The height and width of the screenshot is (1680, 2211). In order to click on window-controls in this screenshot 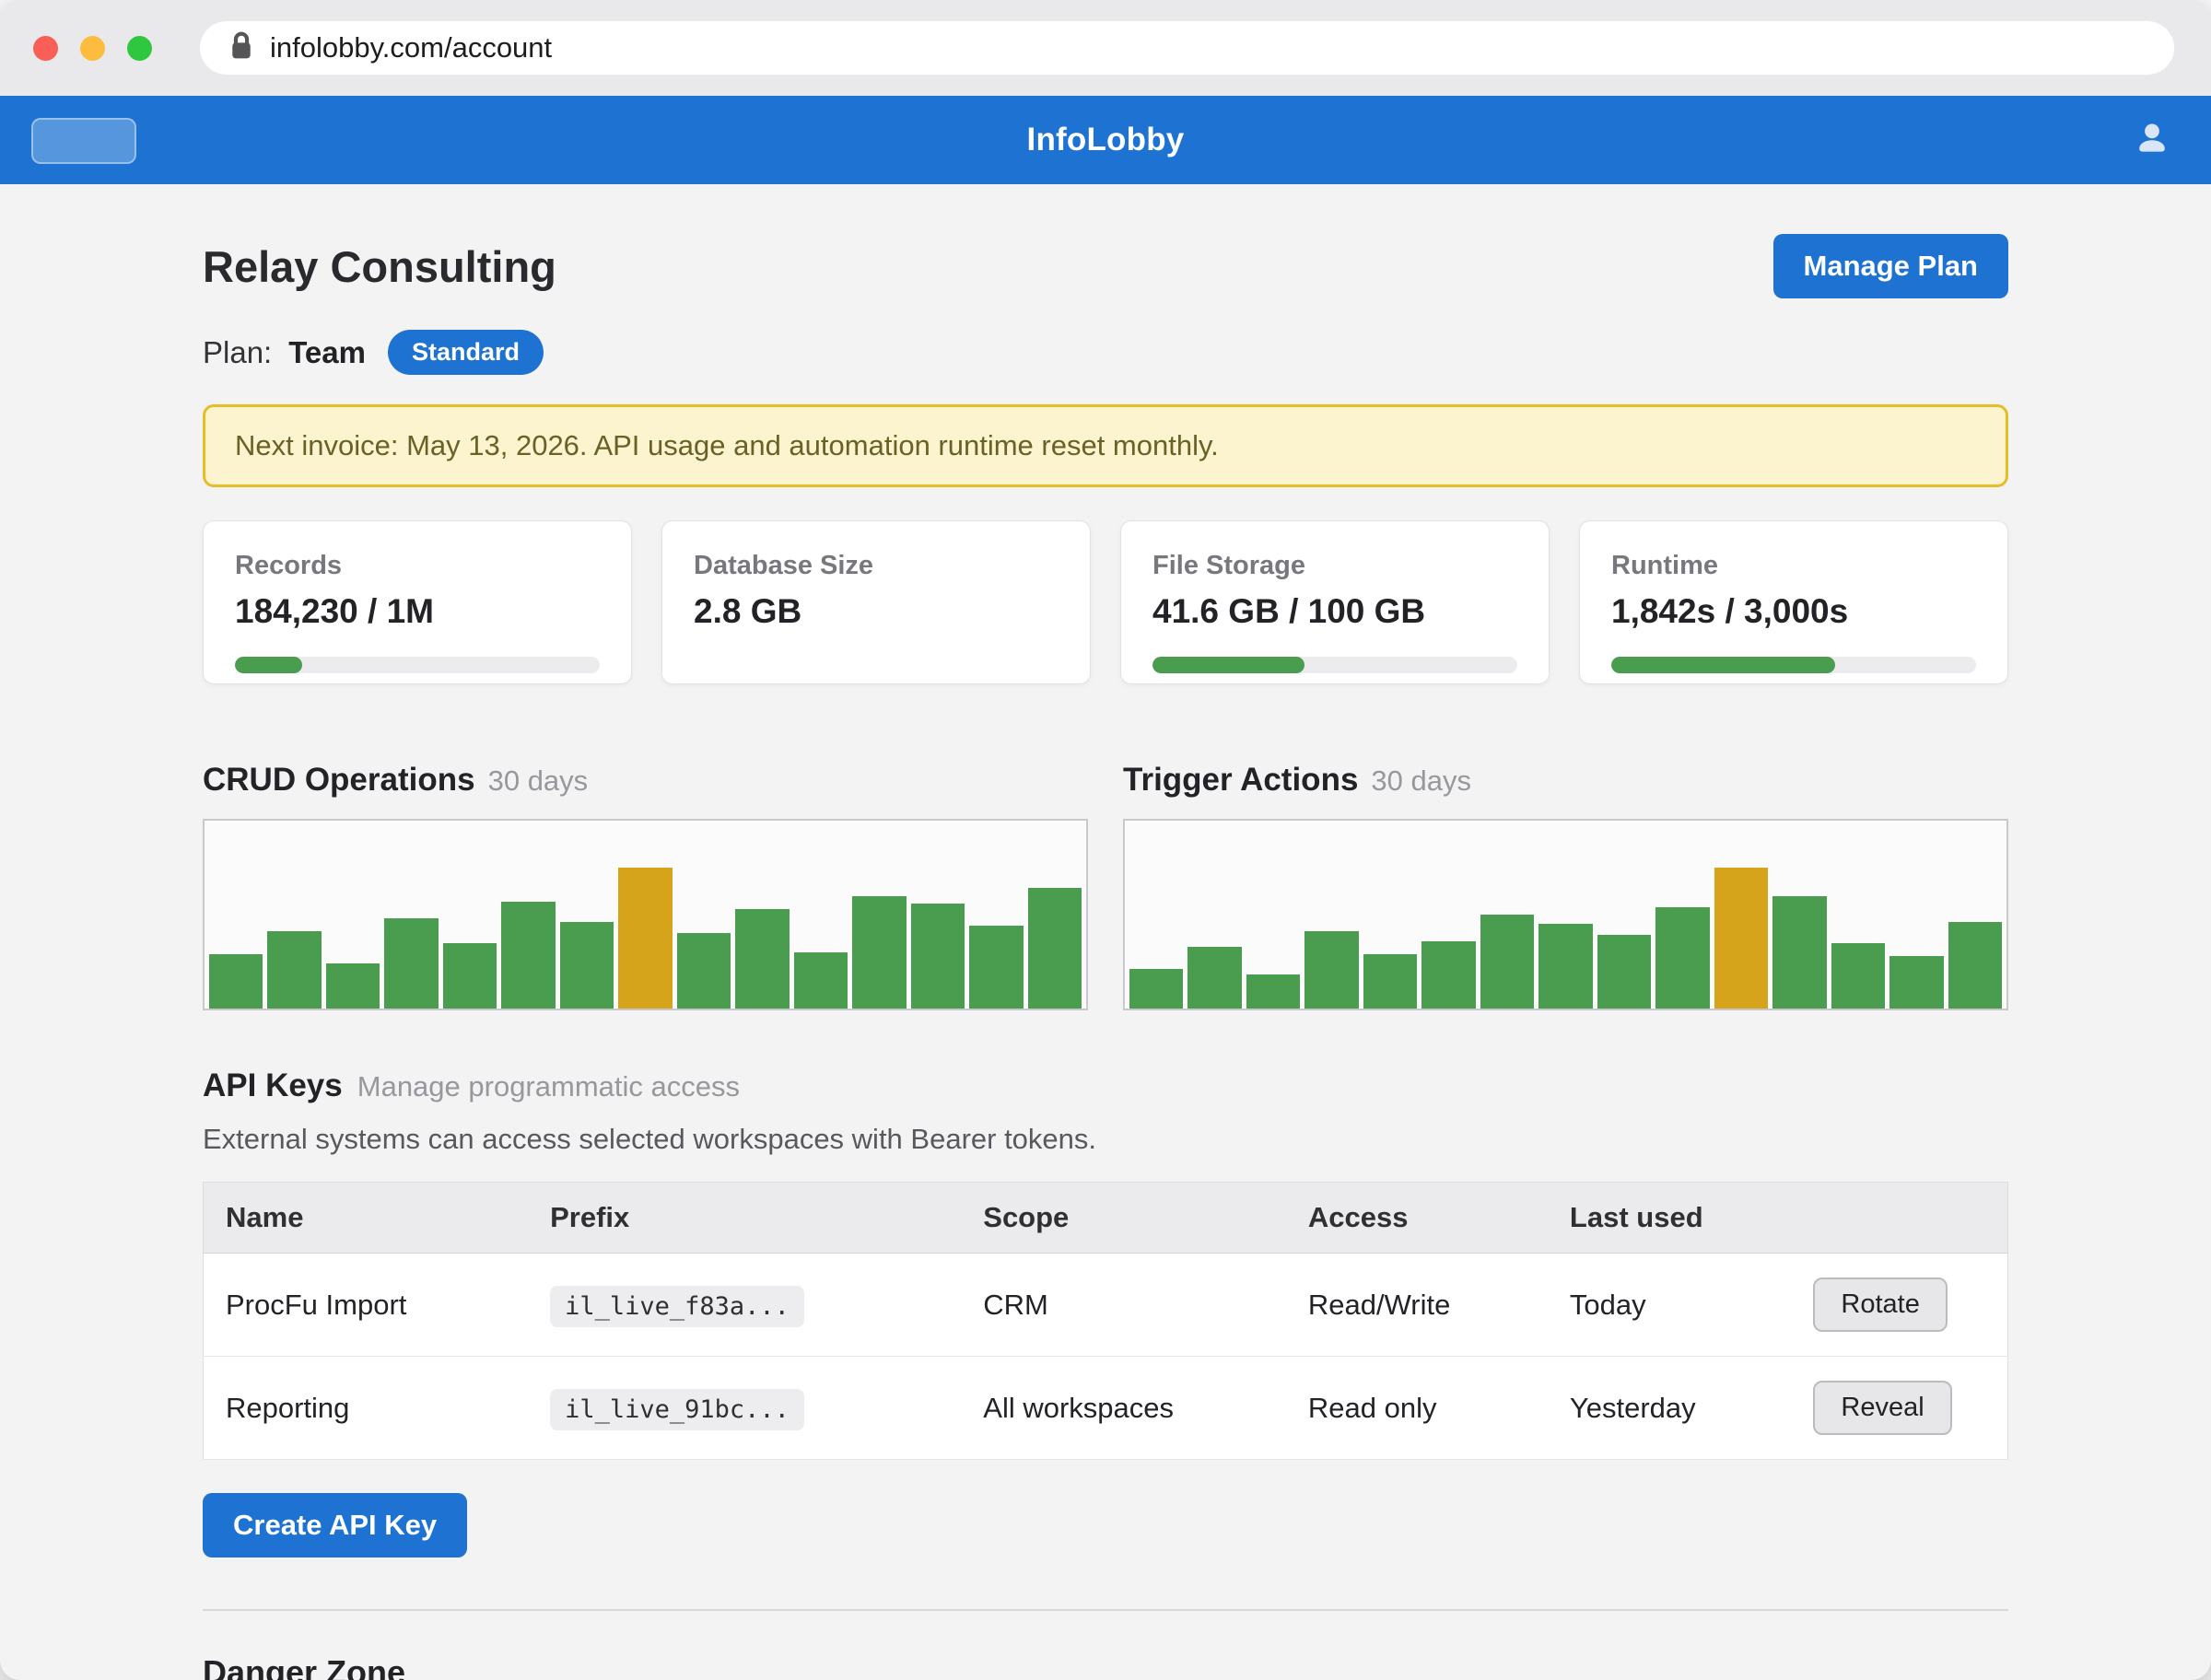, I will do `click(92, 48)`.